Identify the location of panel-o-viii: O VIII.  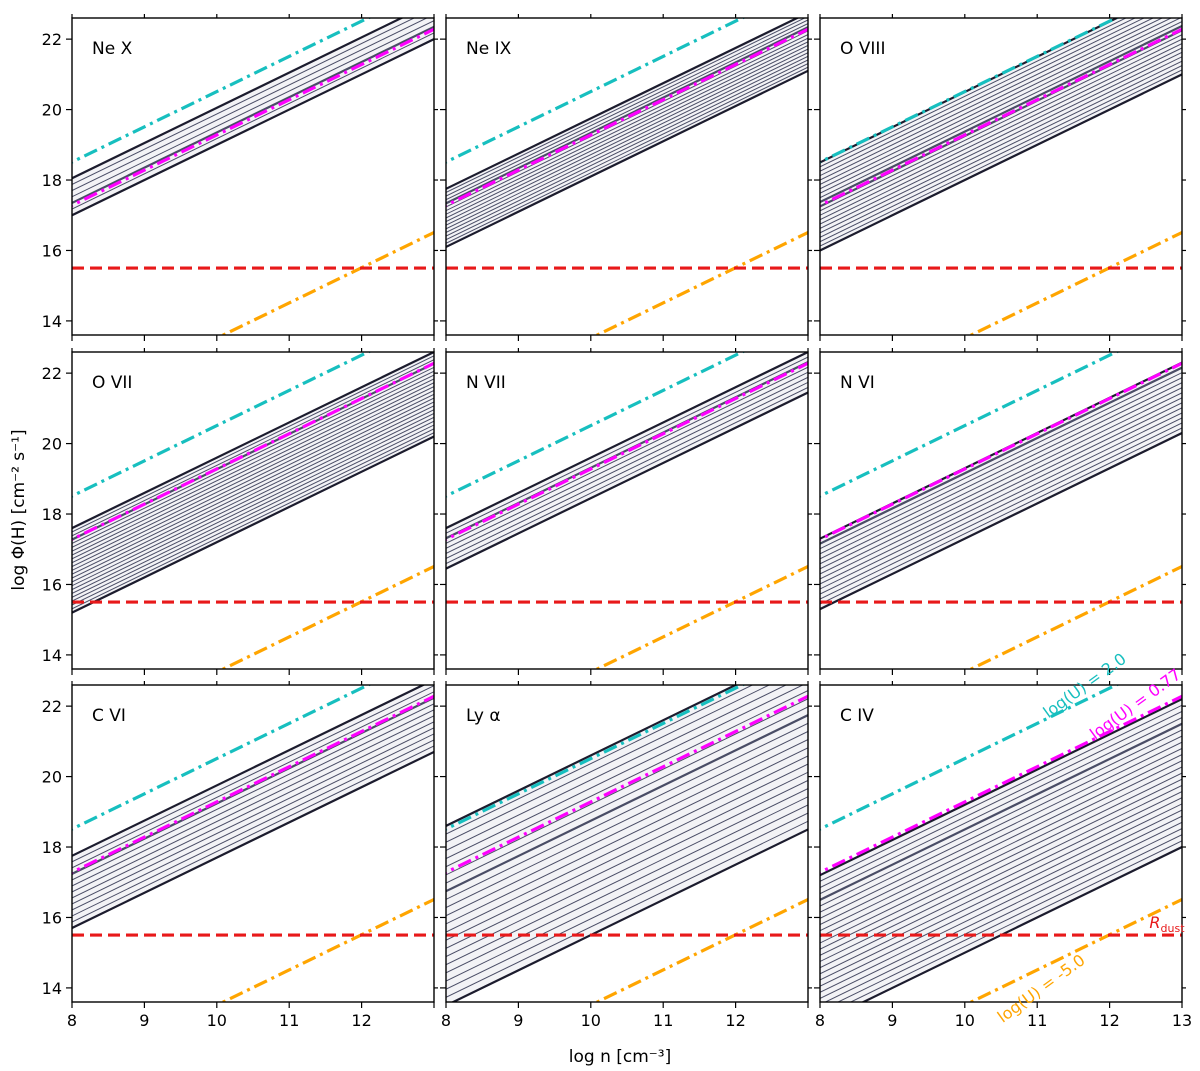
(1000, 177).